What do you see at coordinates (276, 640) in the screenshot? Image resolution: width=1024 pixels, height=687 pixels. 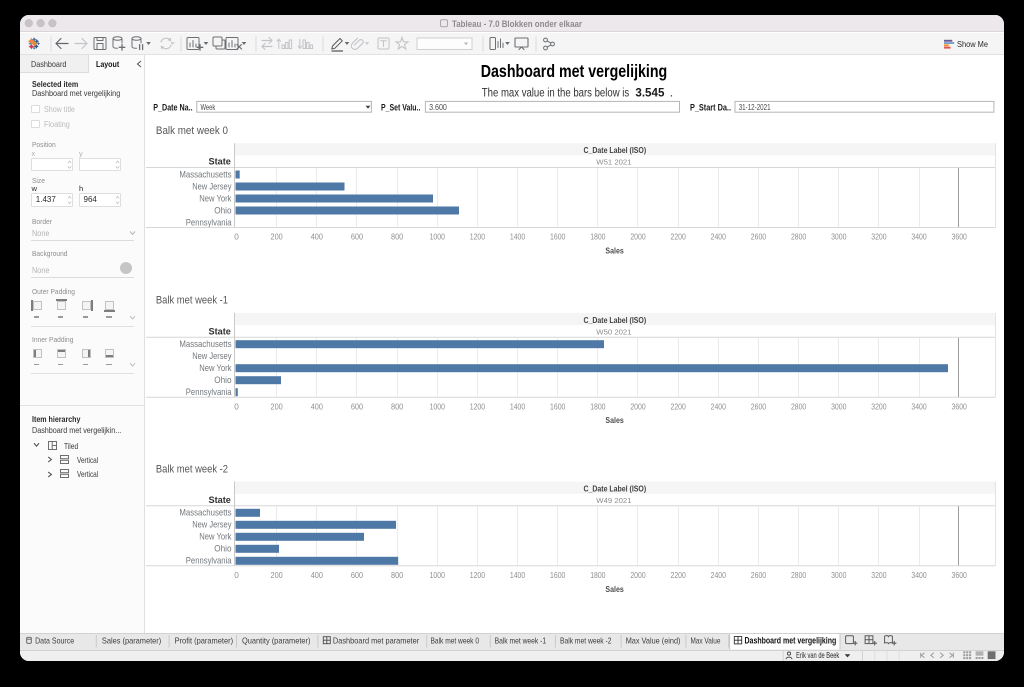 I see `svg-text: Quantity (parameter)` at bounding box center [276, 640].